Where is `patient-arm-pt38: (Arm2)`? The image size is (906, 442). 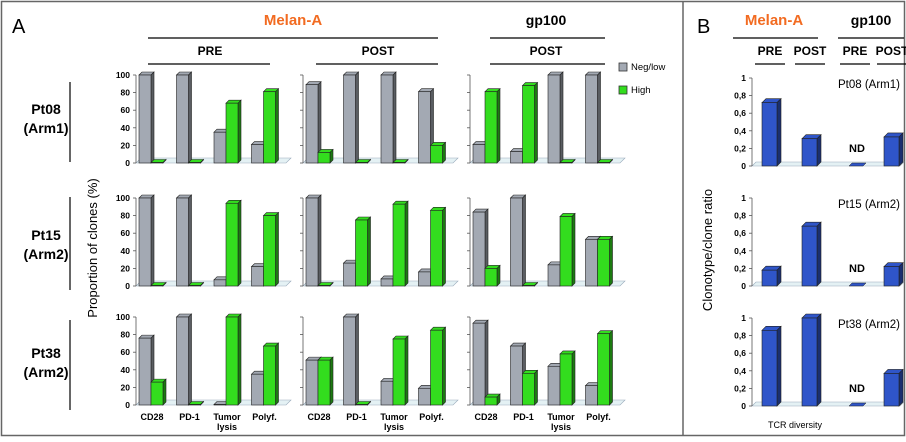 patient-arm-pt38: (Arm2) is located at coordinates (45, 372).